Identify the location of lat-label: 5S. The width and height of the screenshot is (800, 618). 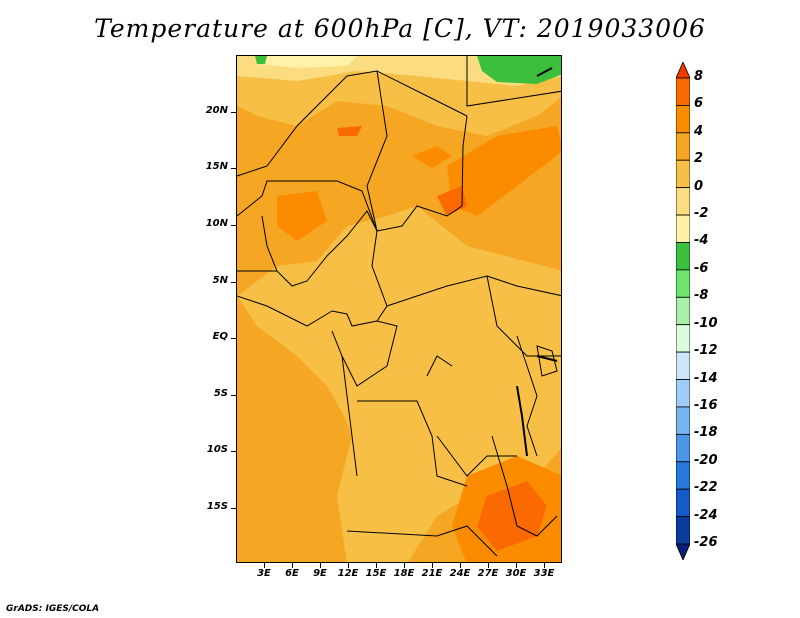
(220, 393).